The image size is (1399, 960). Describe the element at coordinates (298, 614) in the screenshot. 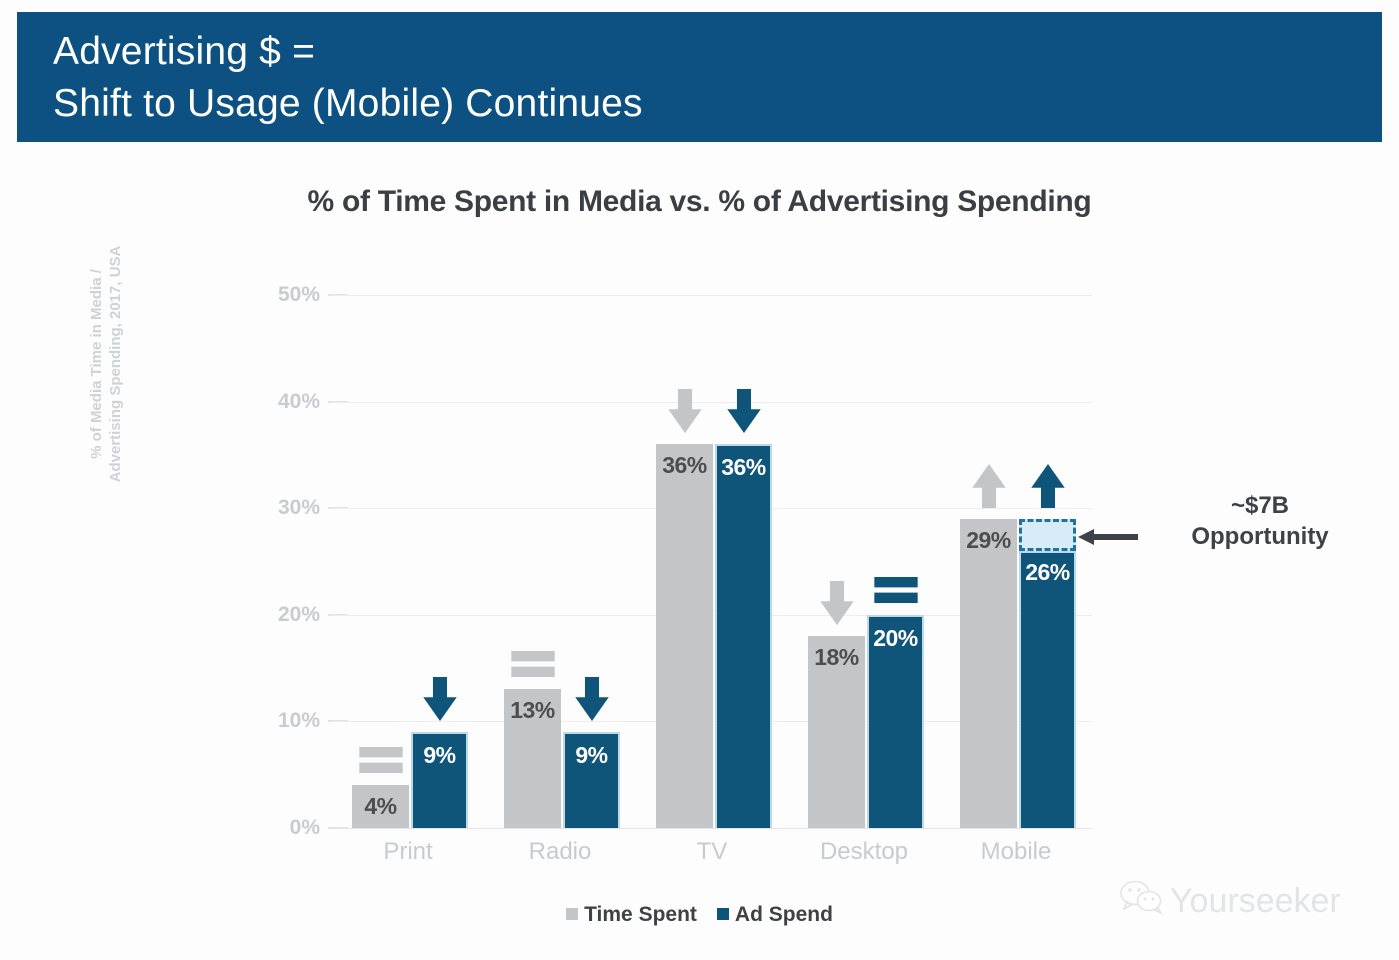

I see `y-tick-label: 20%` at that location.